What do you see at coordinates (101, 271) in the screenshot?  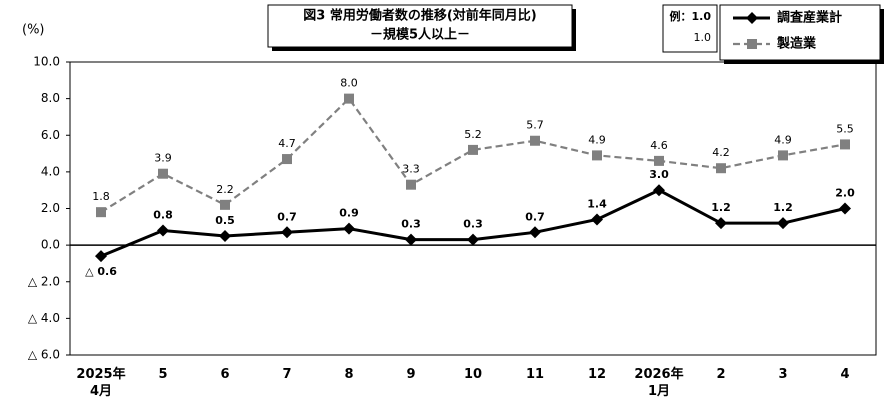 I see `data-label: △ 0.6` at bounding box center [101, 271].